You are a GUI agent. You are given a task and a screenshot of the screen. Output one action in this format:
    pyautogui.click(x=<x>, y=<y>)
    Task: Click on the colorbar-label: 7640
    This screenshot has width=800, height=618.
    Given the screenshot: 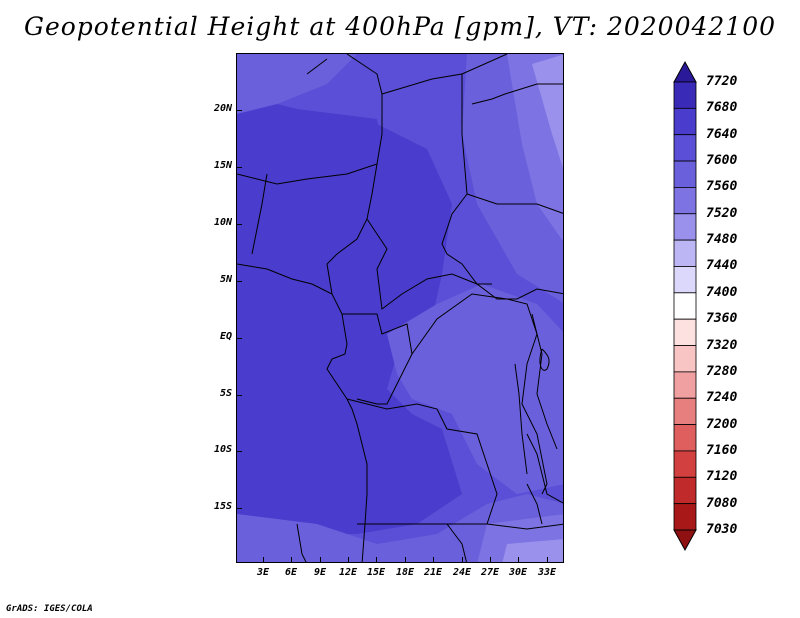 What is the action you would take?
    pyautogui.click(x=722, y=134)
    